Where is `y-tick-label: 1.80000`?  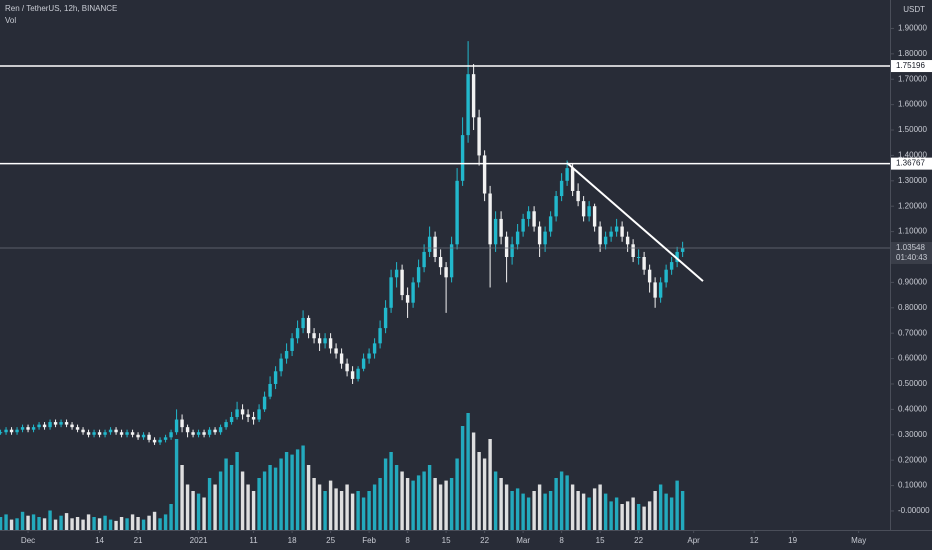
y-tick-label: 1.80000 is located at coordinates (912, 53).